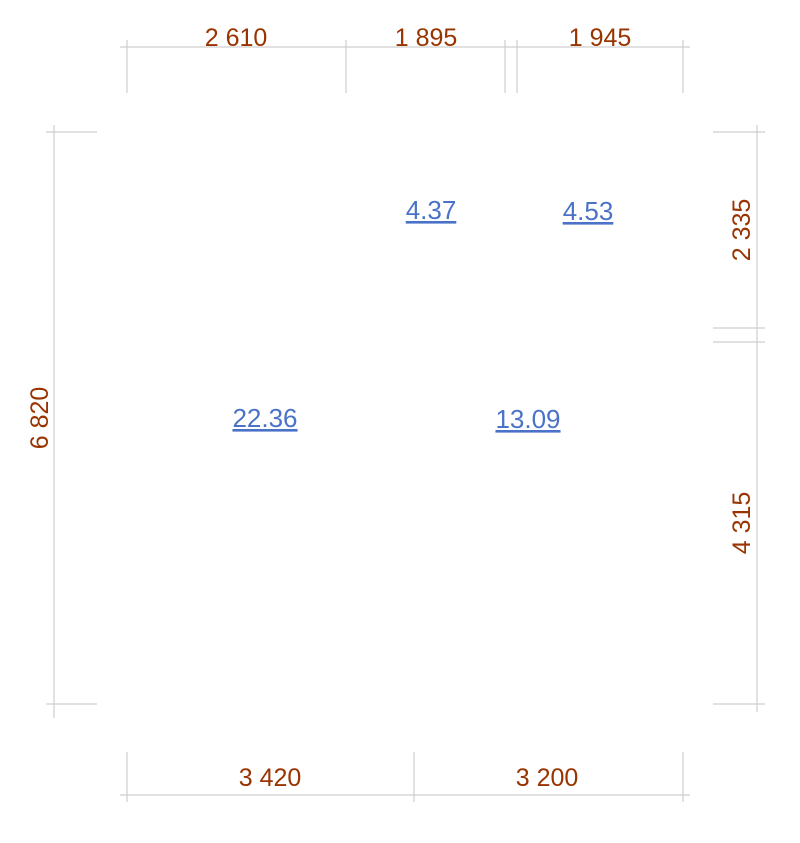  Describe the element at coordinates (742, 230) in the screenshot. I see `dimension-label: 2 335` at that location.